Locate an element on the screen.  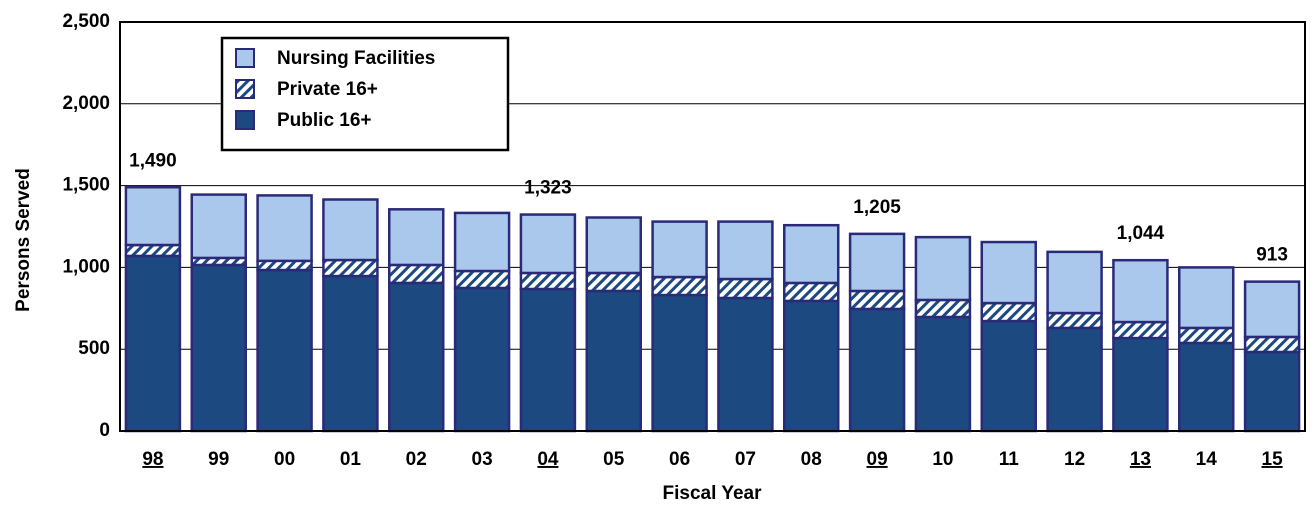
x-axis-title: Fiscal Year is located at coordinates (713, 493).